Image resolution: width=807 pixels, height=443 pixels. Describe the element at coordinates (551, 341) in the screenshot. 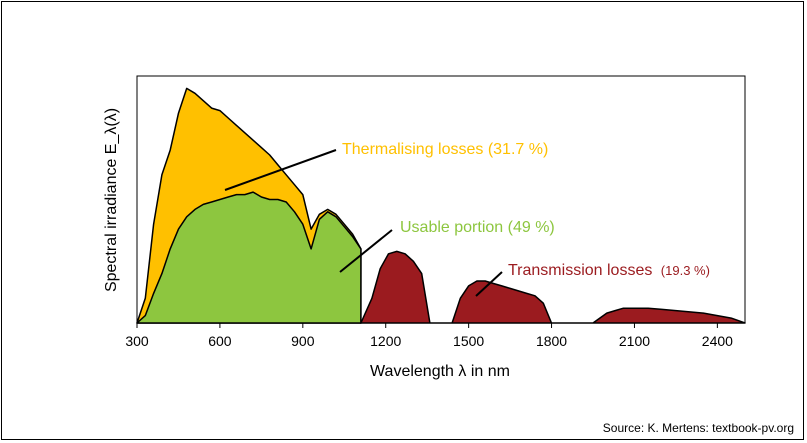

I see `x-tick-label: 1800` at that location.